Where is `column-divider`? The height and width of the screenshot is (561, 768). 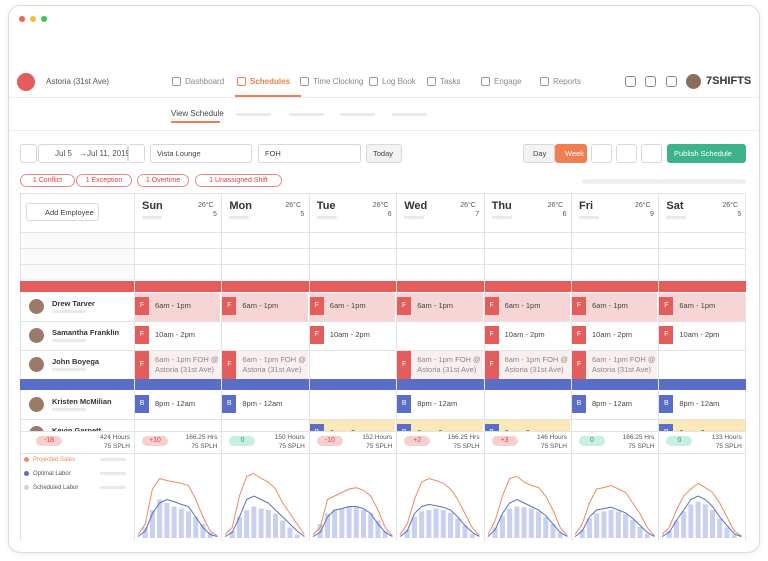 column-divider is located at coordinates (309, 367).